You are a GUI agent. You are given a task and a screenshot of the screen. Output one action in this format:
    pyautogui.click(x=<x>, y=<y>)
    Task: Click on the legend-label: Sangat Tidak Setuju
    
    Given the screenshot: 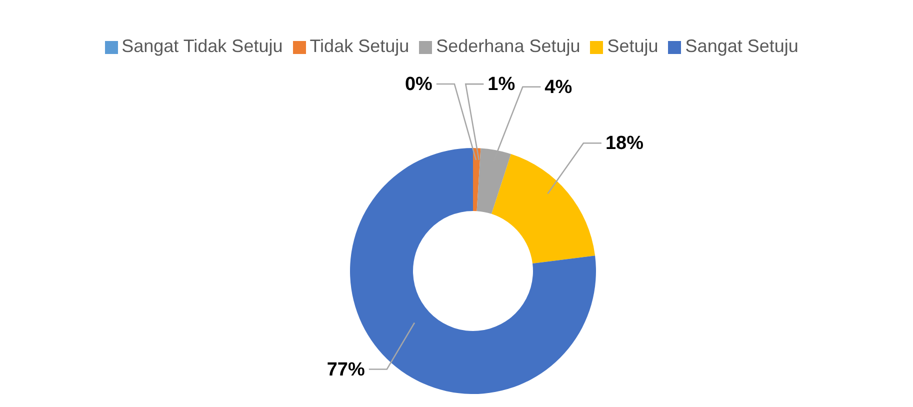 What is the action you would take?
    pyautogui.click(x=202, y=46)
    